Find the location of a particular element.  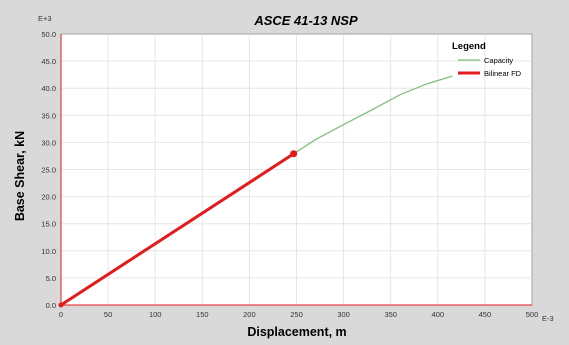

x-tick-label: 100 is located at coordinates (155, 314).